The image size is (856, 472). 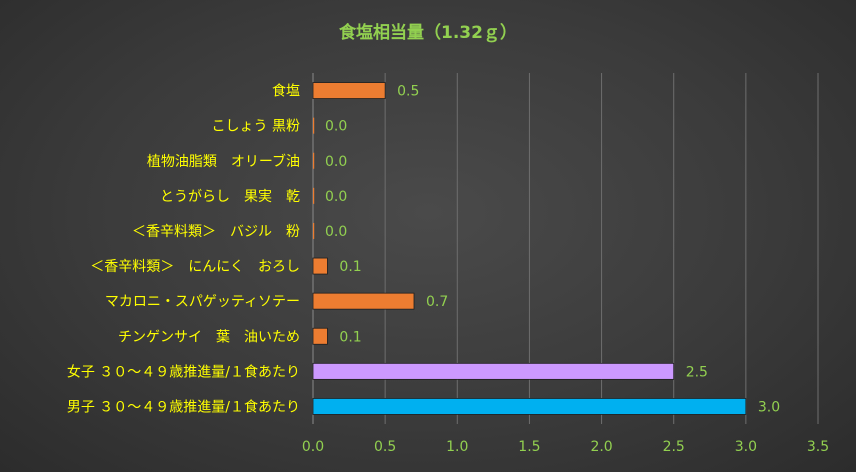 I want to click on category-label: 植物油脂類 オリーブ油, so click(x=223, y=161).